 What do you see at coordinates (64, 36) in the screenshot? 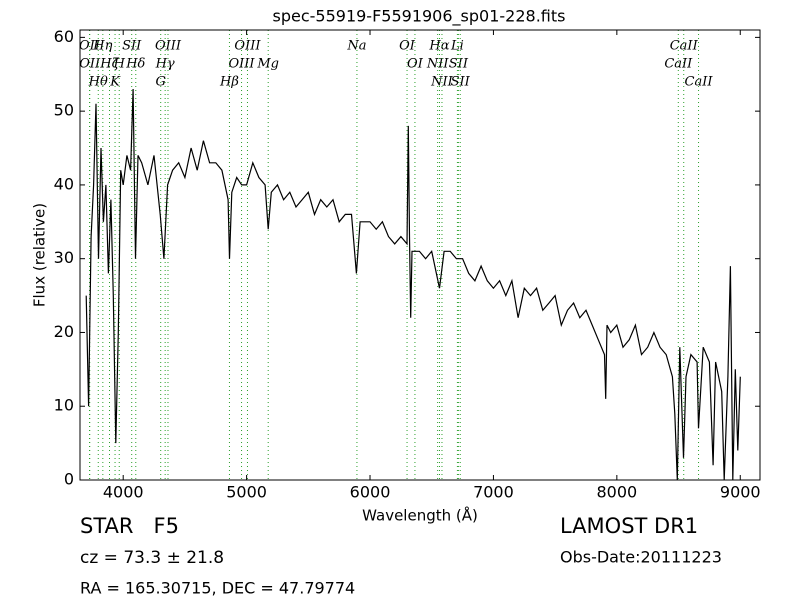
I see `y-tick-label: 60` at bounding box center [64, 36].